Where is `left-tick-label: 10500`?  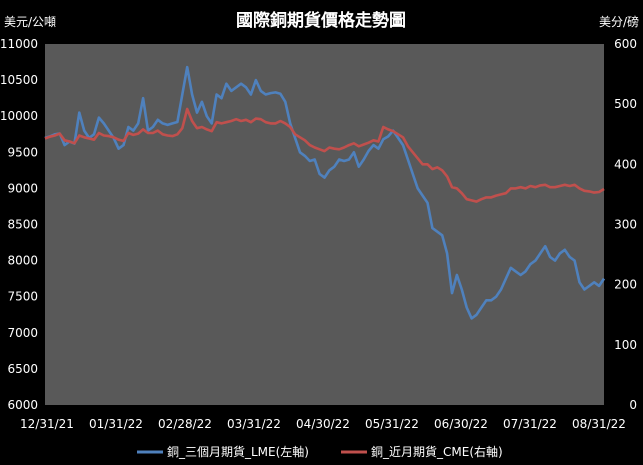
left-tick-label: 10500 is located at coordinates (19, 80).